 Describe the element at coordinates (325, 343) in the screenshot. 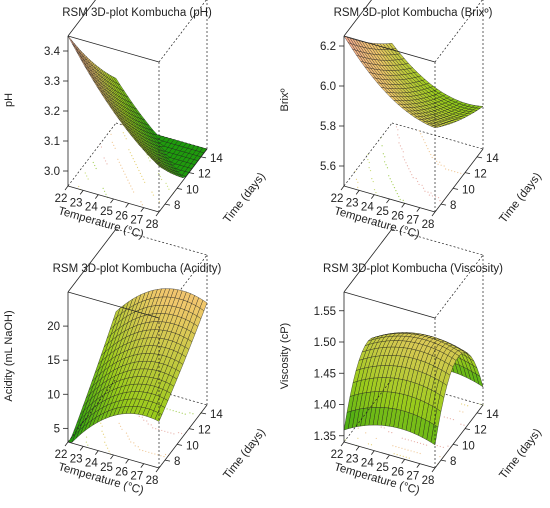

I see `z-tick-label: 1.50` at that location.